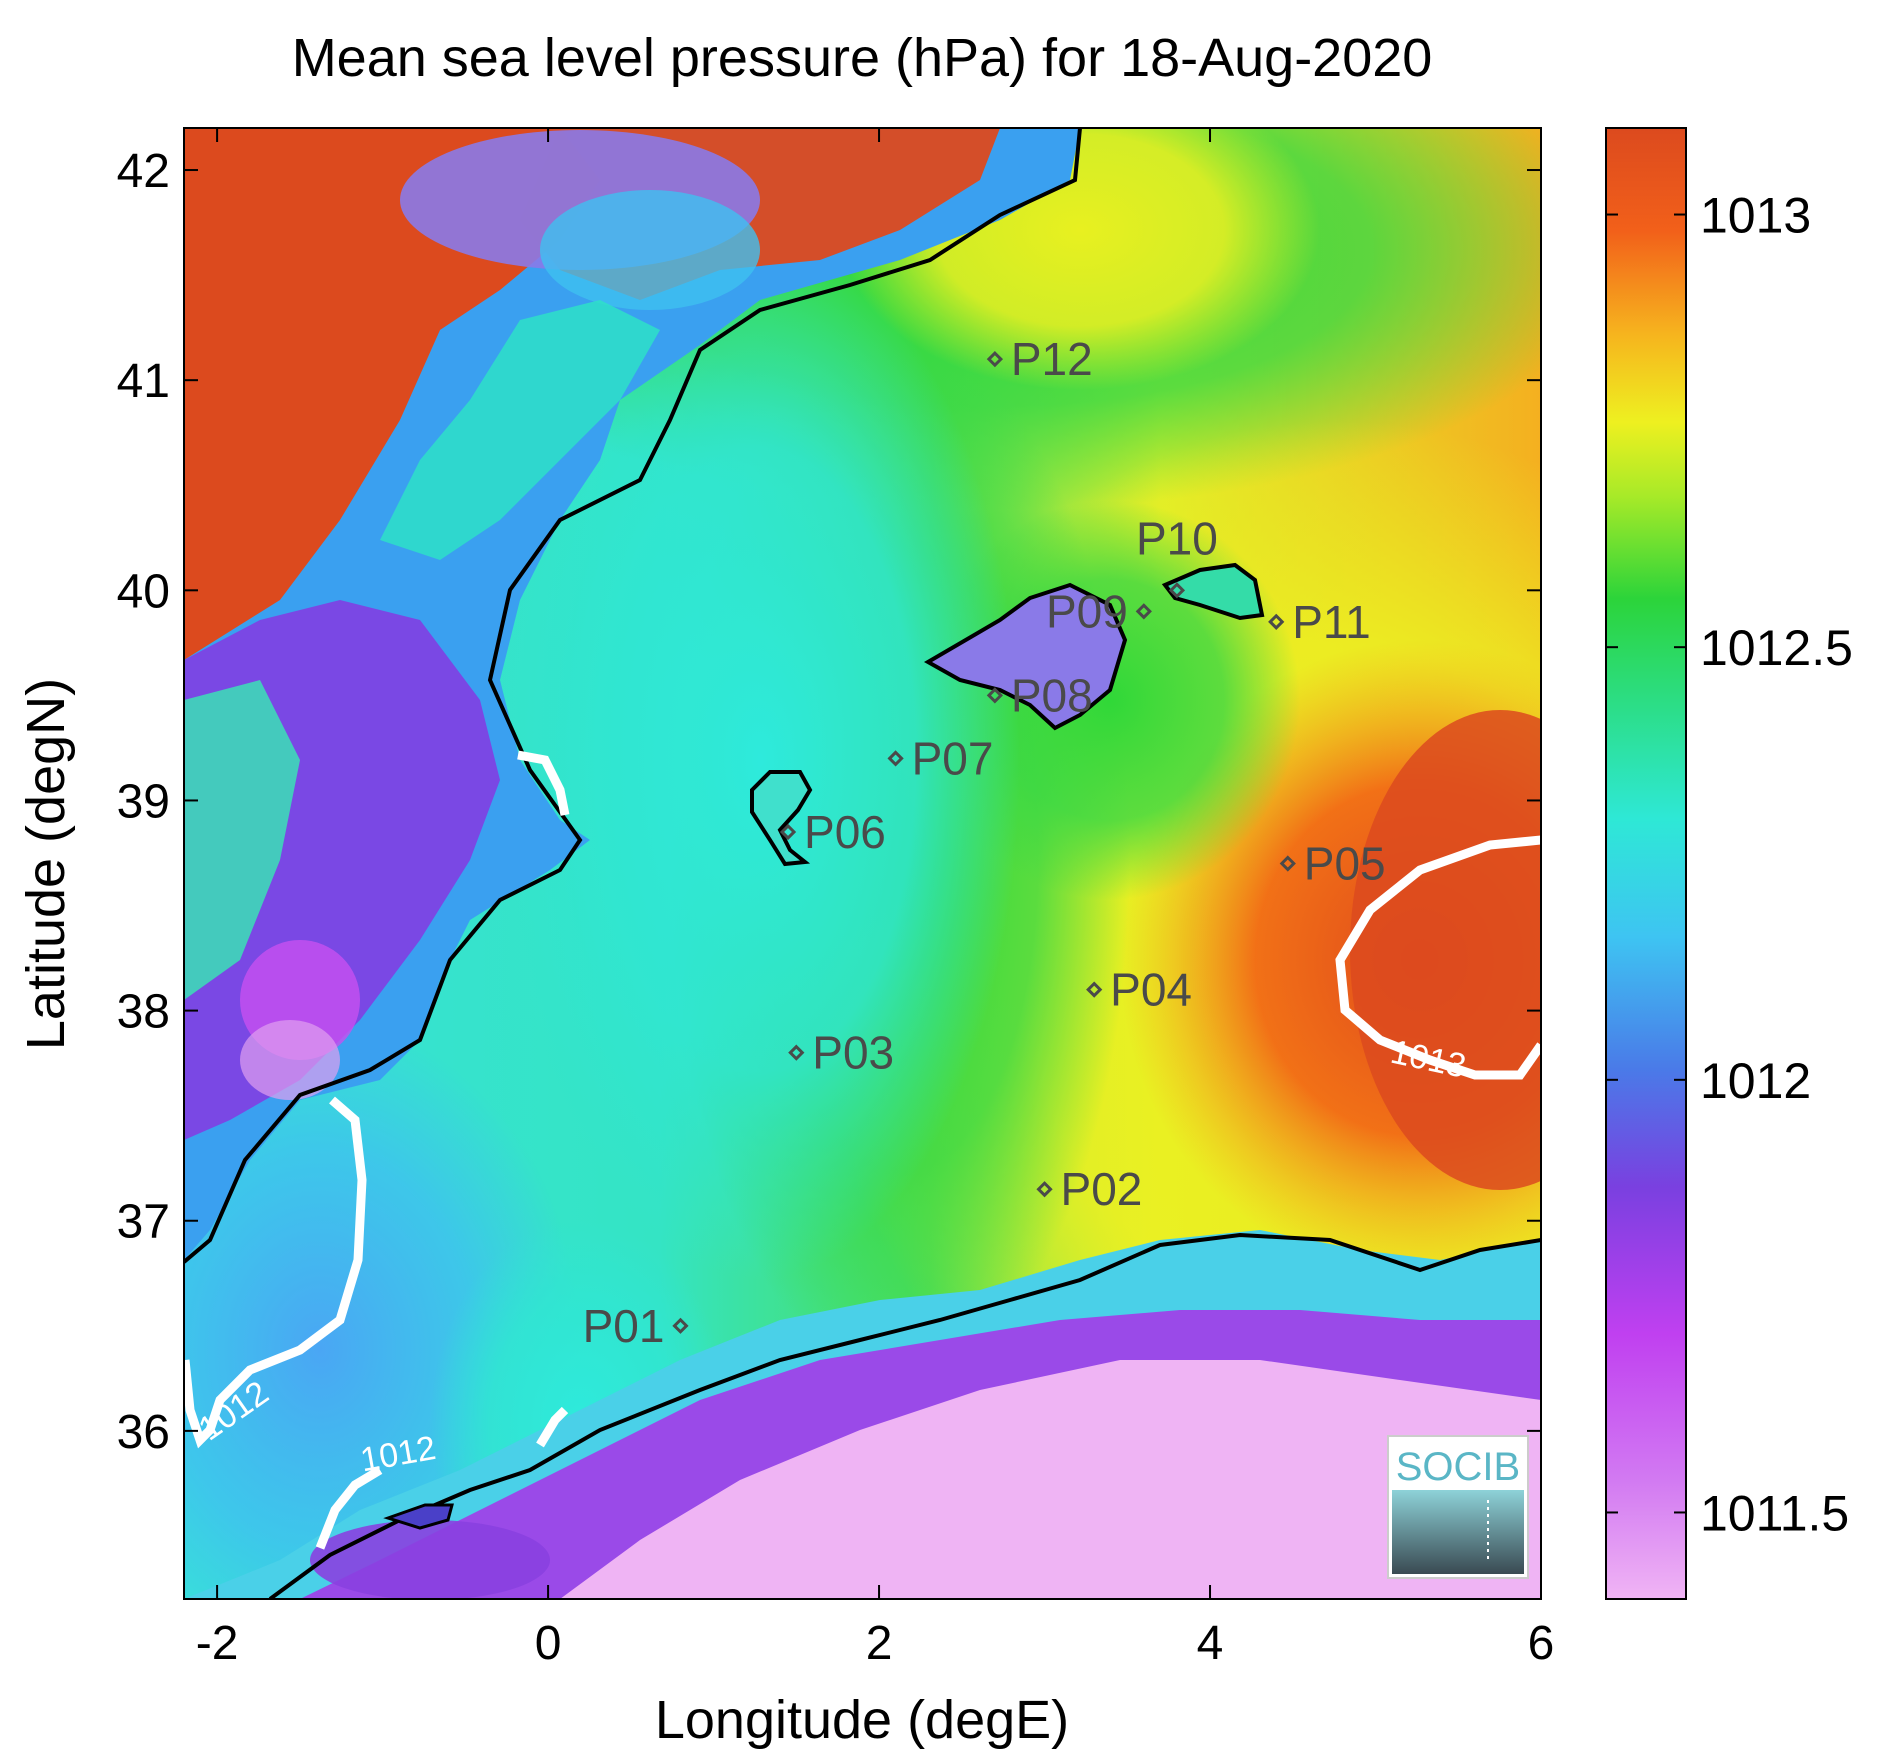  What do you see at coordinates (995, 695) in the screenshot?
I see `station-marker-p08` at bounding box center [995, 695].